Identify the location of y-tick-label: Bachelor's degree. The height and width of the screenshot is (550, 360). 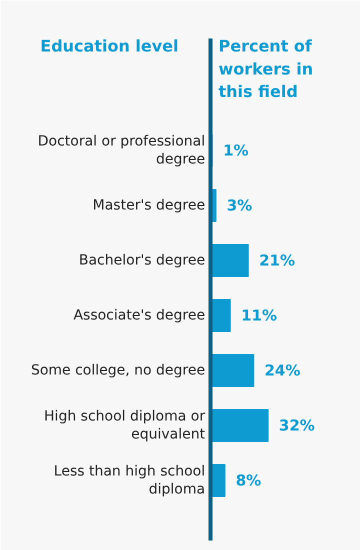
(142, 260).